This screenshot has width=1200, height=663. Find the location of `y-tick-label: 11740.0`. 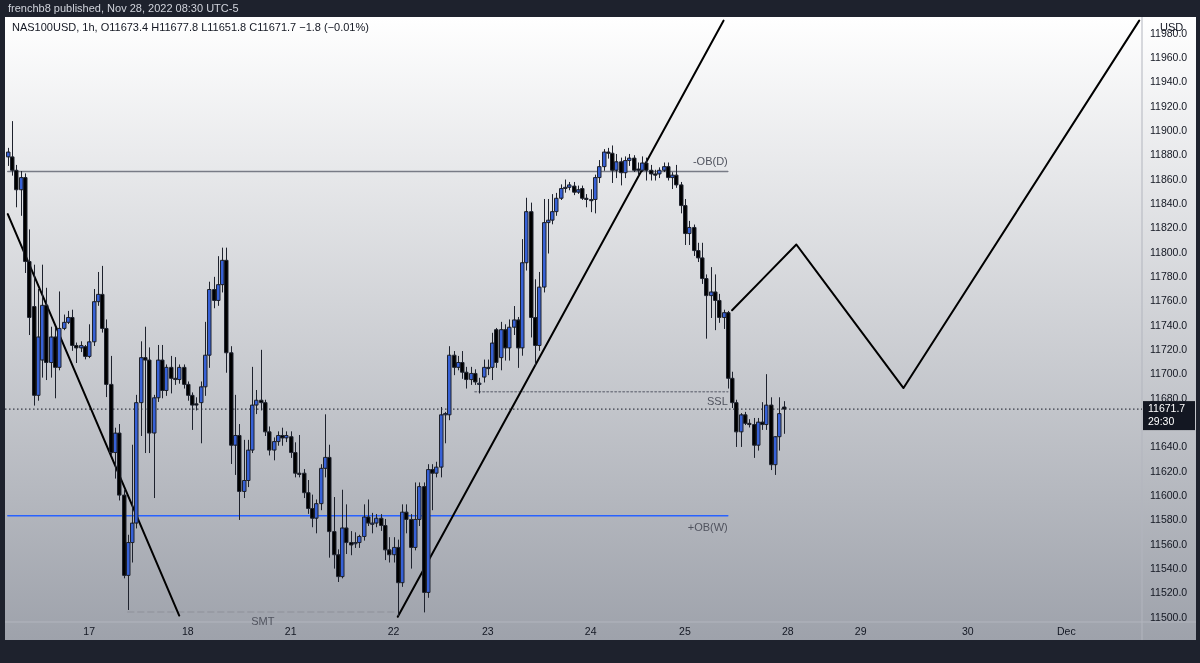

y-tick-label: 11740.0 is located at coordinates (1169, 324).